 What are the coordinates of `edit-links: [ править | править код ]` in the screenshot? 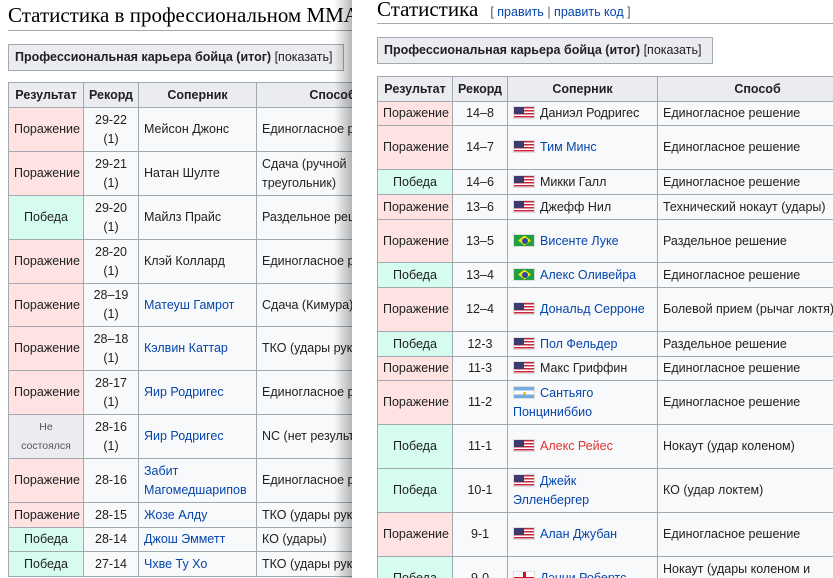 It's located at (560, 12).